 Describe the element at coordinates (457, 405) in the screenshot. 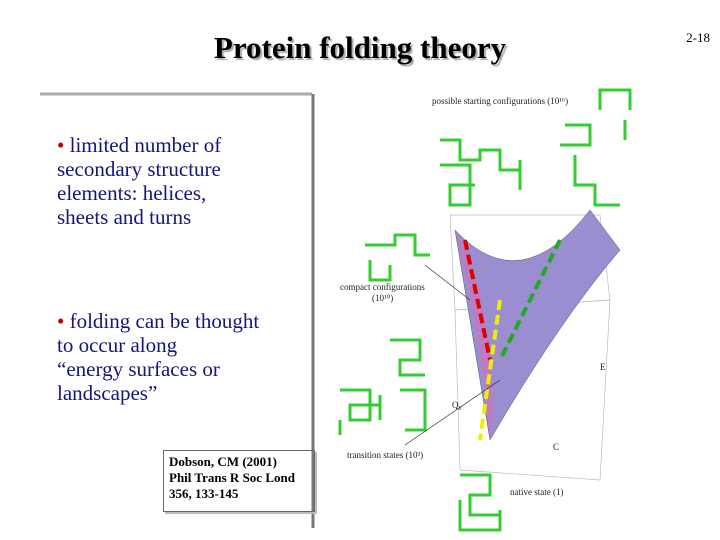

I see `axis-label: Q₀` at that location.